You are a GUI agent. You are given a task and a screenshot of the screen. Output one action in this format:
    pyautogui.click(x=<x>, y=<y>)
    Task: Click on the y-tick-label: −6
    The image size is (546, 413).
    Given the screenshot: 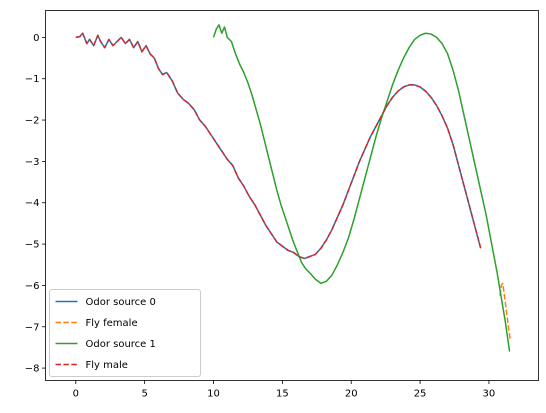 What is the action you would take?
    pyautogui.click(x=32, y=286)
    